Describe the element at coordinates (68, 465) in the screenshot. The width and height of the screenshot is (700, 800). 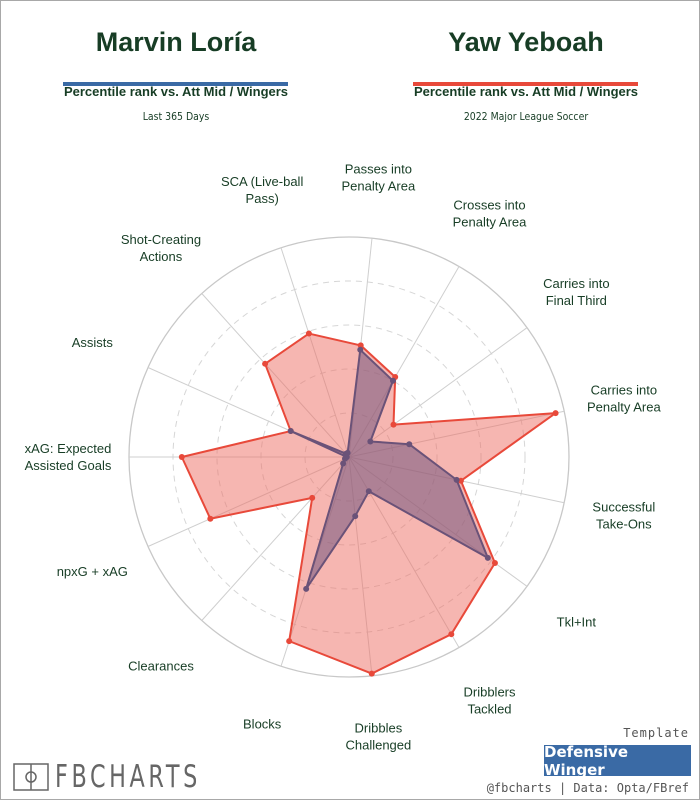
I see `axis-label-line: Assisted Goals` at that location.